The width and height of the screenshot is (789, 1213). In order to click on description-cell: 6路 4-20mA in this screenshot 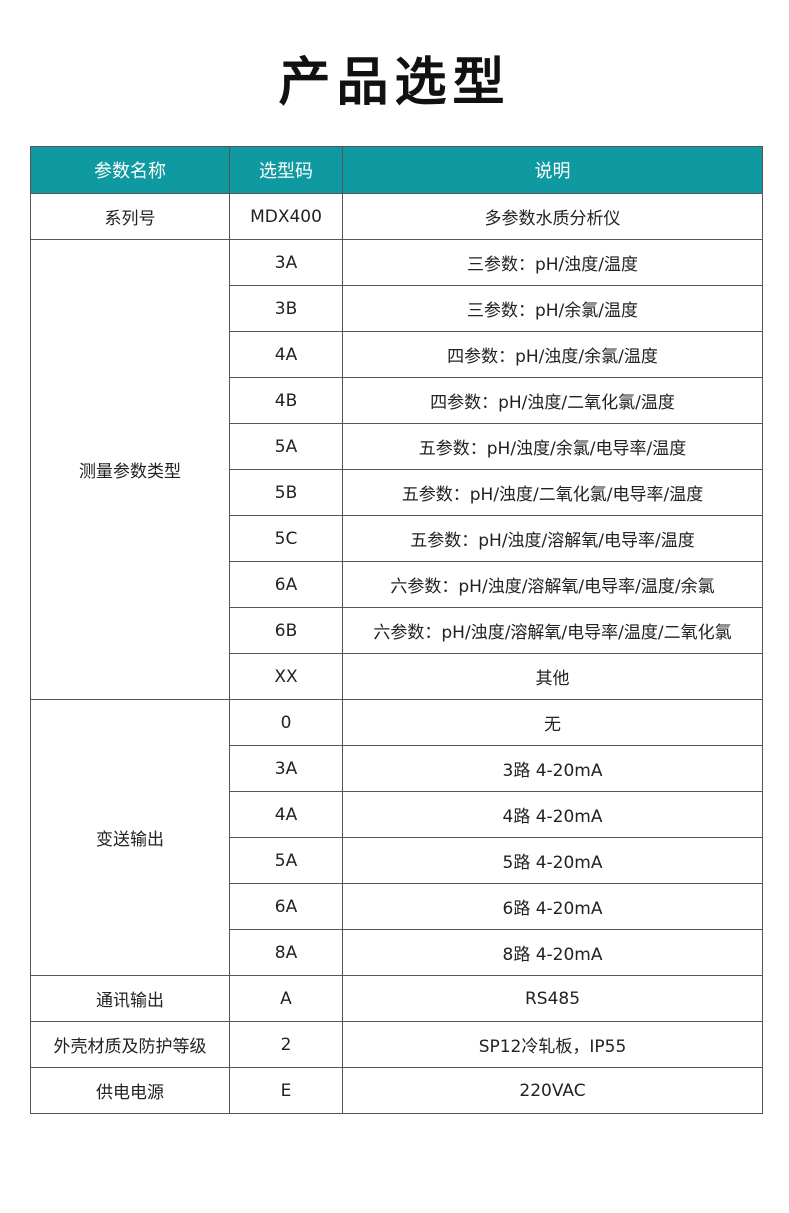, I will do `click(552, 906)`.